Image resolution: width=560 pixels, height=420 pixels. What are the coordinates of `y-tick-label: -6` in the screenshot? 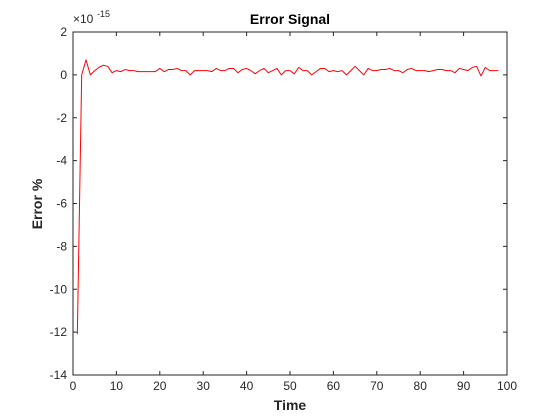 It's located at (61, 204).